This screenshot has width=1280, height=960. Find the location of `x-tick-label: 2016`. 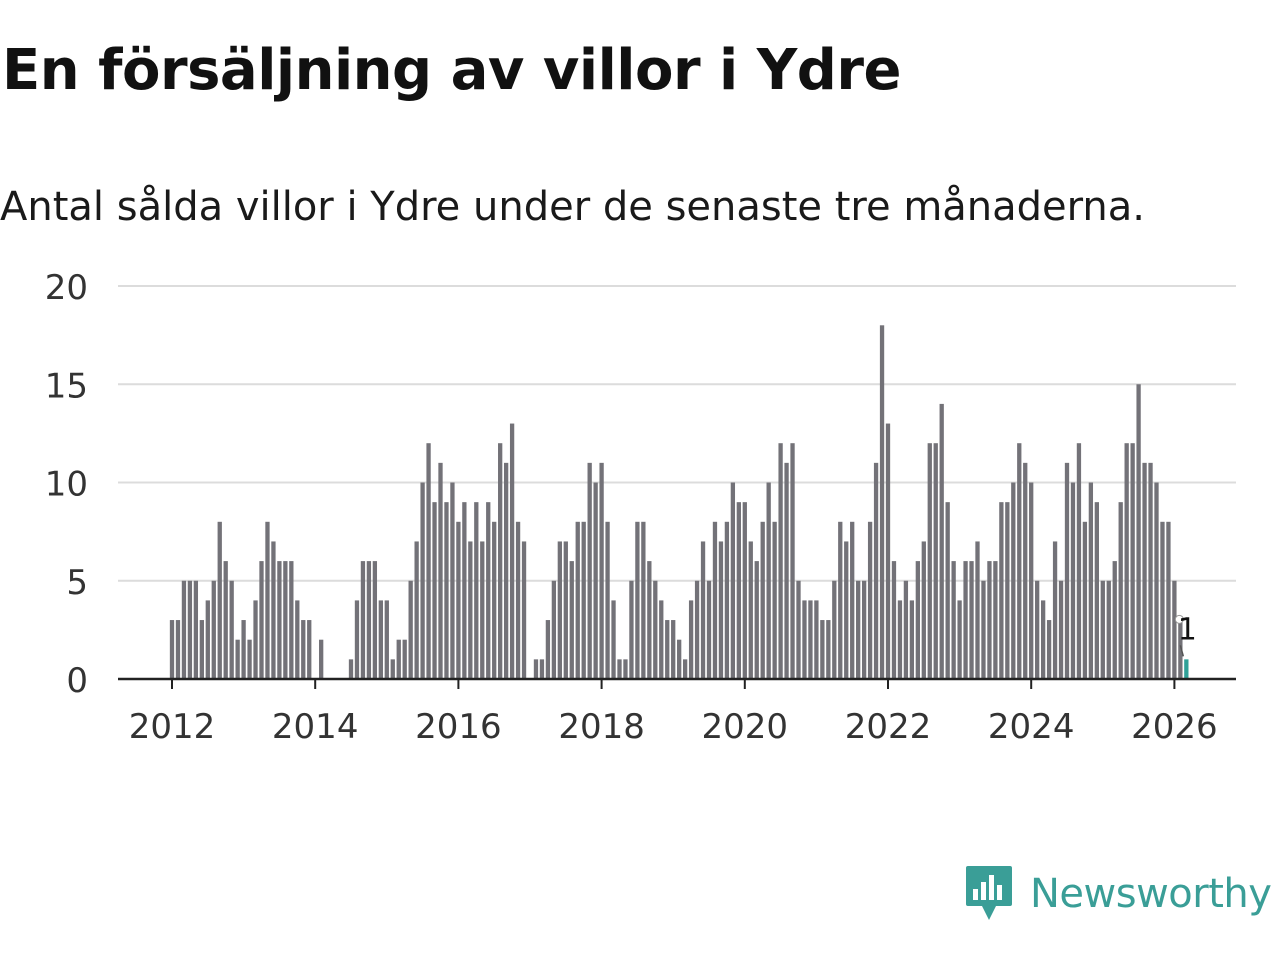

x-tick-label: 2016 is located at coordinates (458, 727).